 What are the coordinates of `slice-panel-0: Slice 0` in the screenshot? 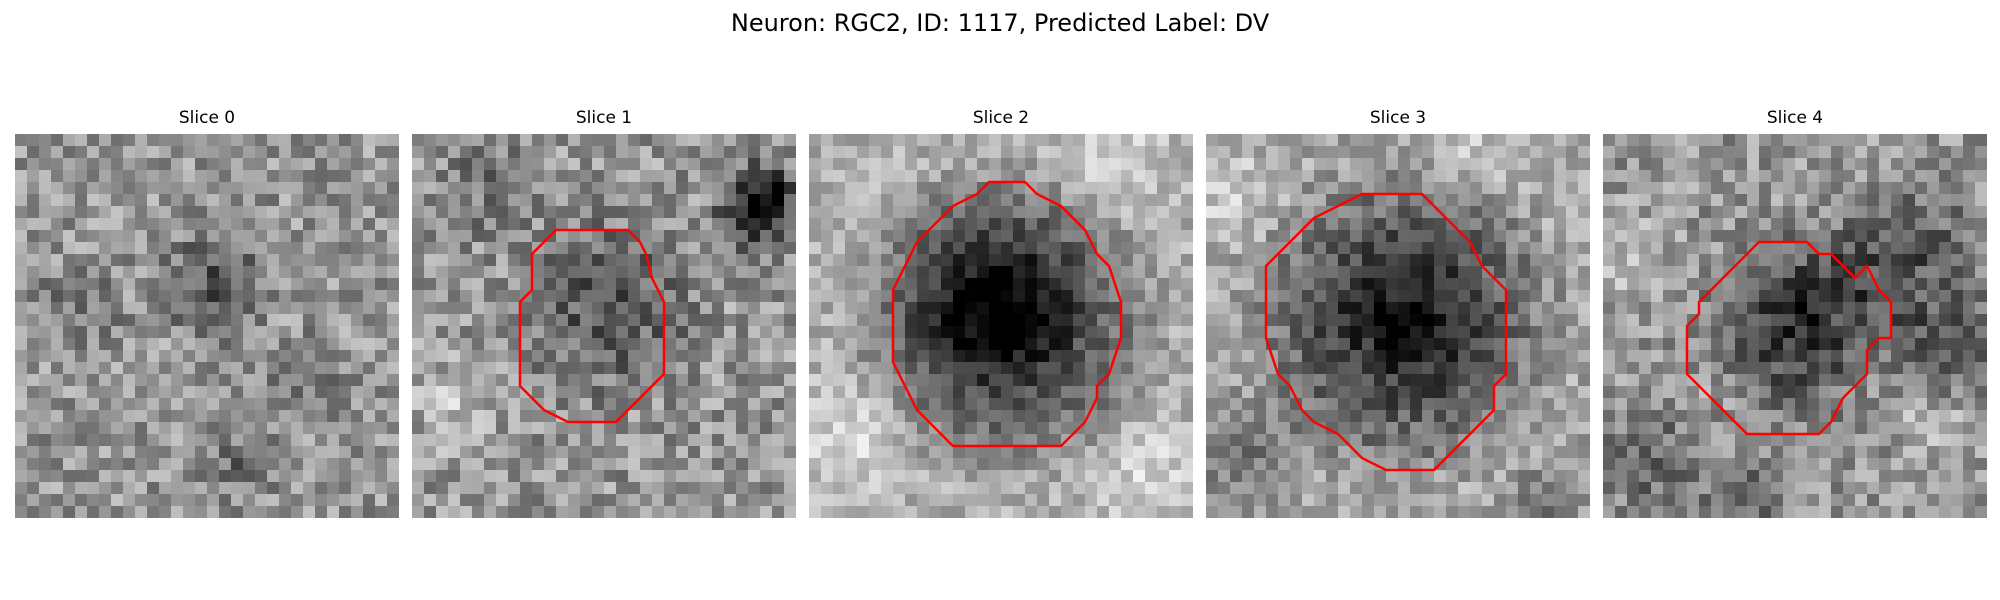 It's located at (207, 313).